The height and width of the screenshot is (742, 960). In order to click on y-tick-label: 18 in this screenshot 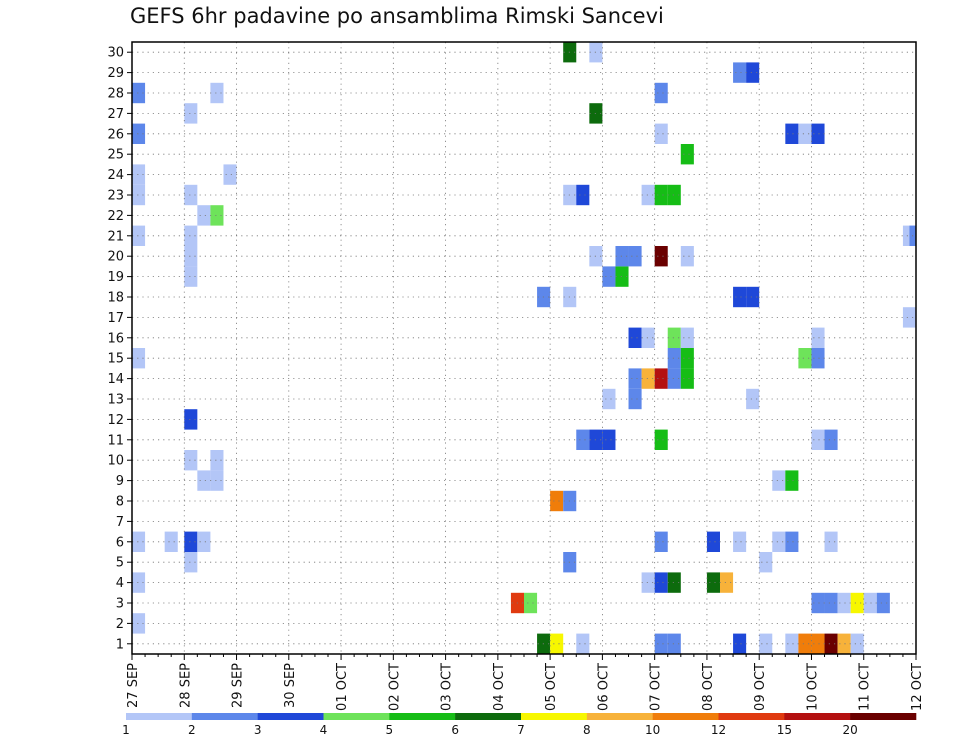, I will do `click(115, 298)`.